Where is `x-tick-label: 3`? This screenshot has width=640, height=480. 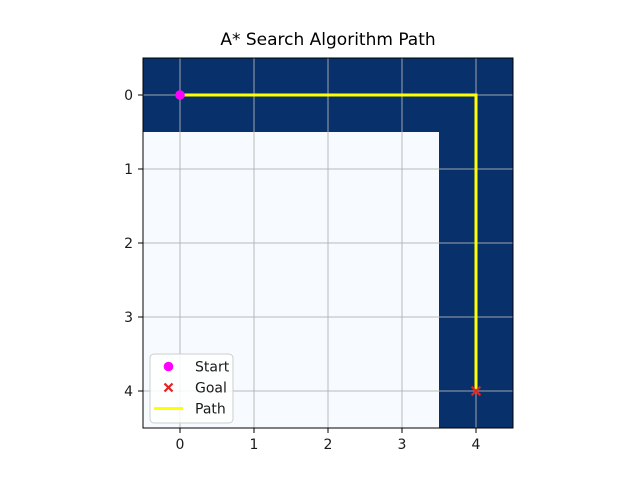
x-tick-label: 3 is located at coordinates (402, 445).